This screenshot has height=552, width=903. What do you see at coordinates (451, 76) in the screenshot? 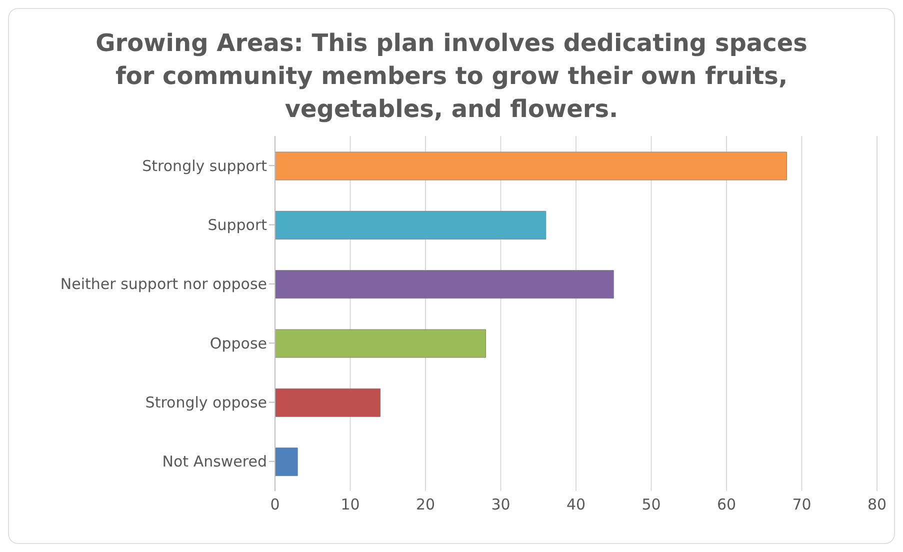
I see `chart-title: Growing Areas: This plan involves dedicating spaces for community members to grow their own fruits, vegetables, and flowers.` at bounding box center [451, 76].